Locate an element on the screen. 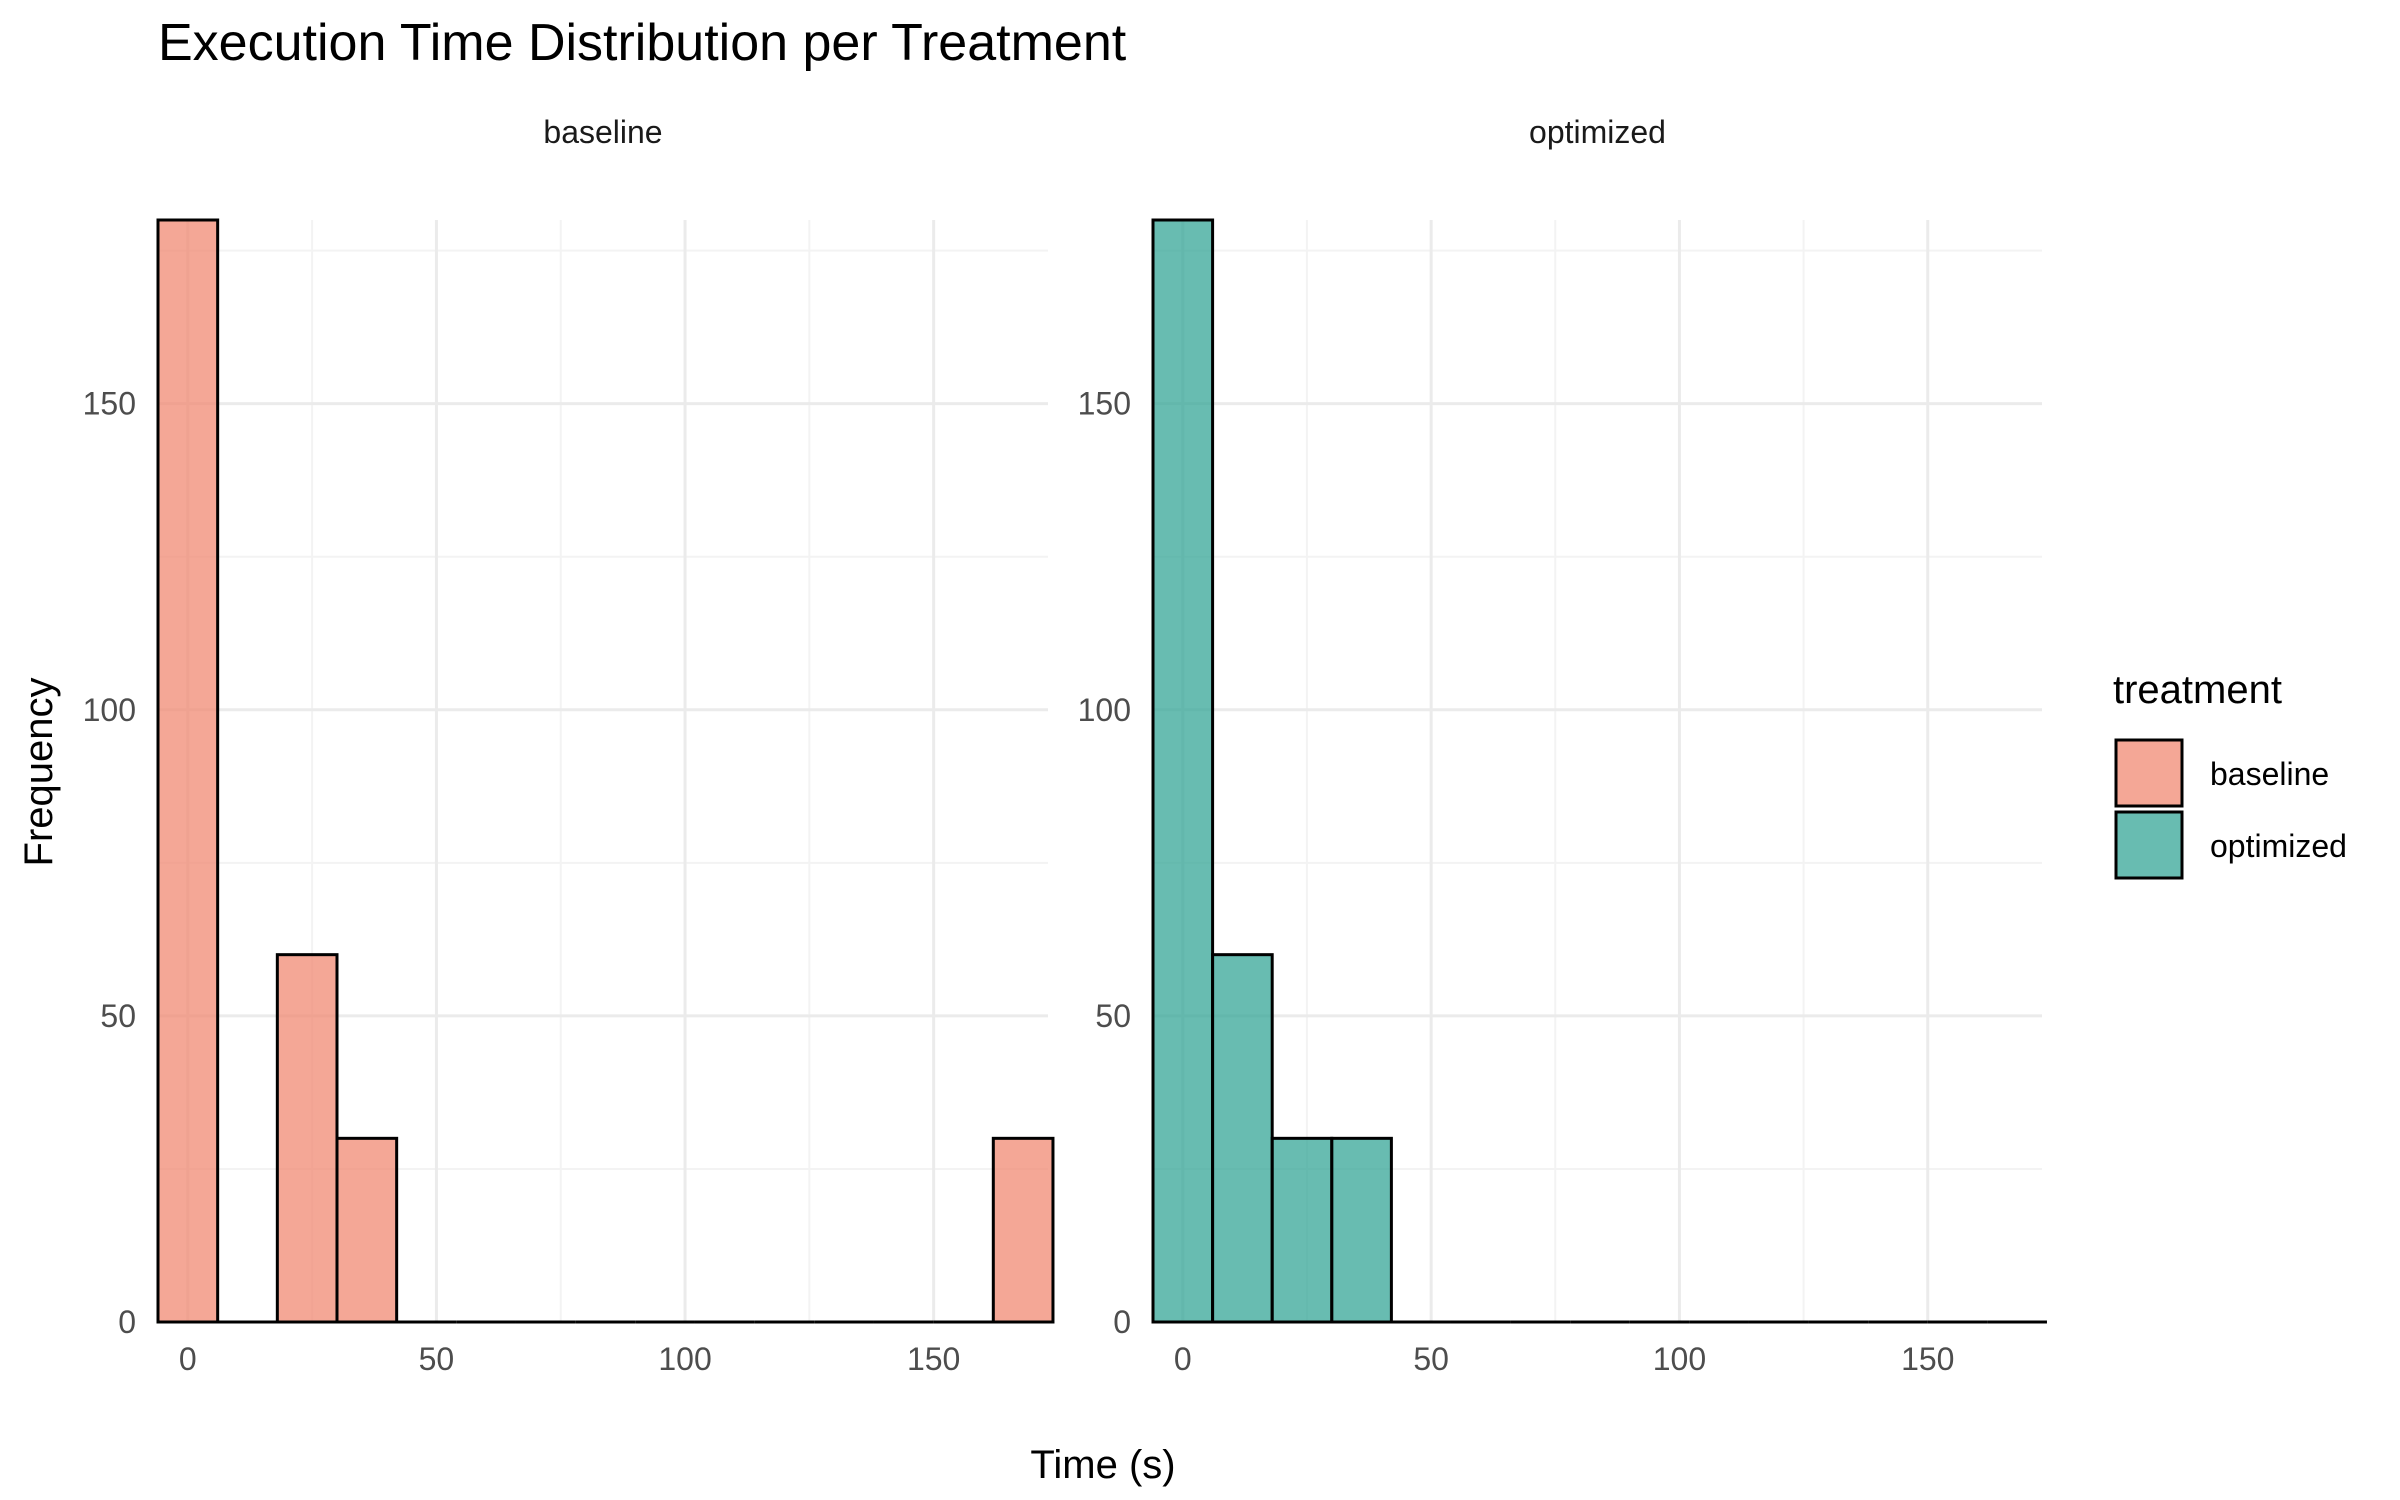 The width and height of the screenshot is (2400, 1500). facet-strip-label: optimized is located at coordinates (1597, 132).